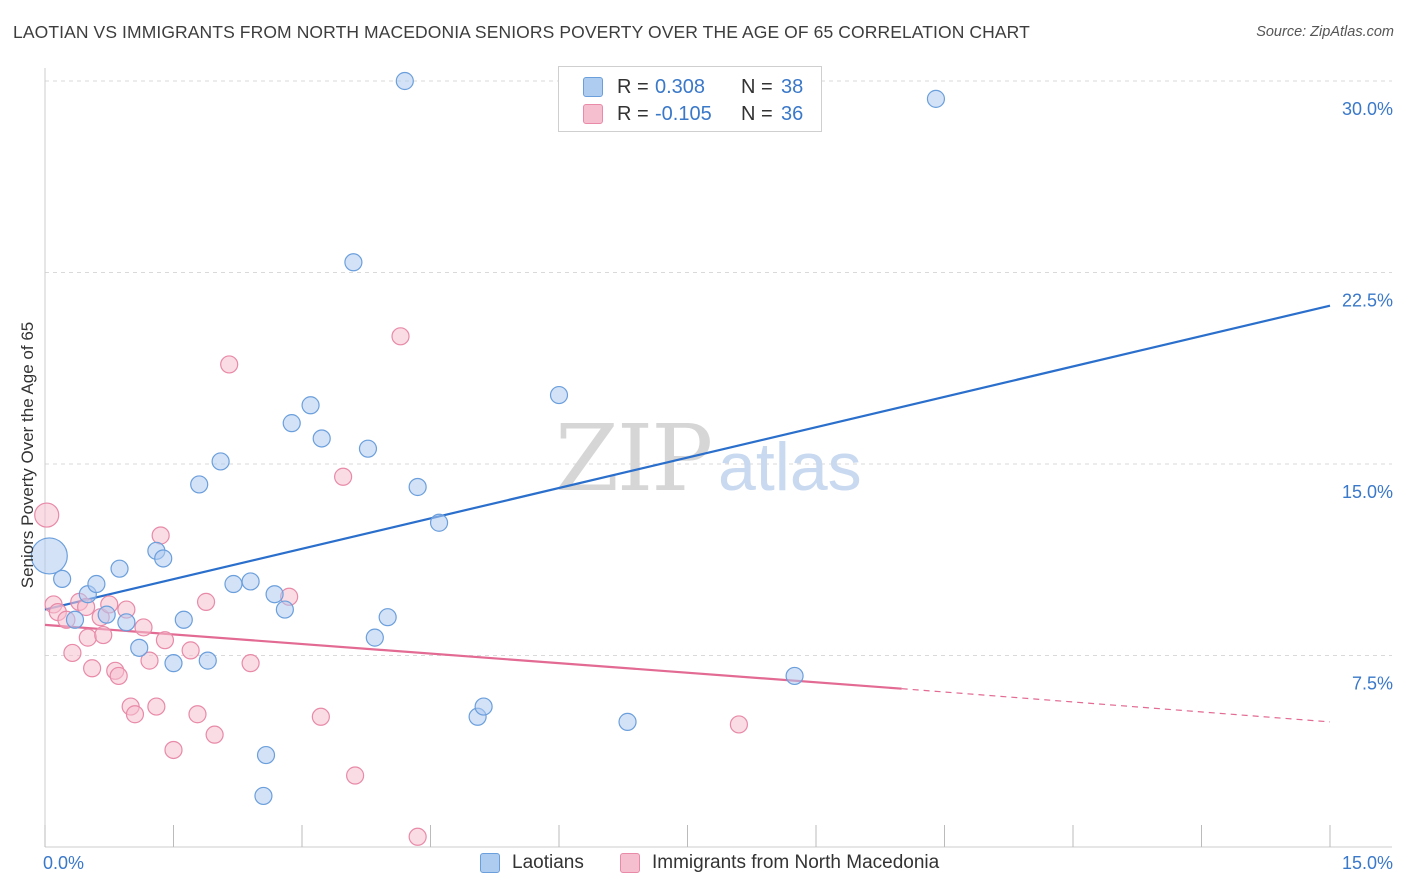 The height and width of the screenshot is (892, 1406). Describe the element at coordinates (1367, 492) in the screenshot. I see `y-tick-label: 15.0%` at that location.